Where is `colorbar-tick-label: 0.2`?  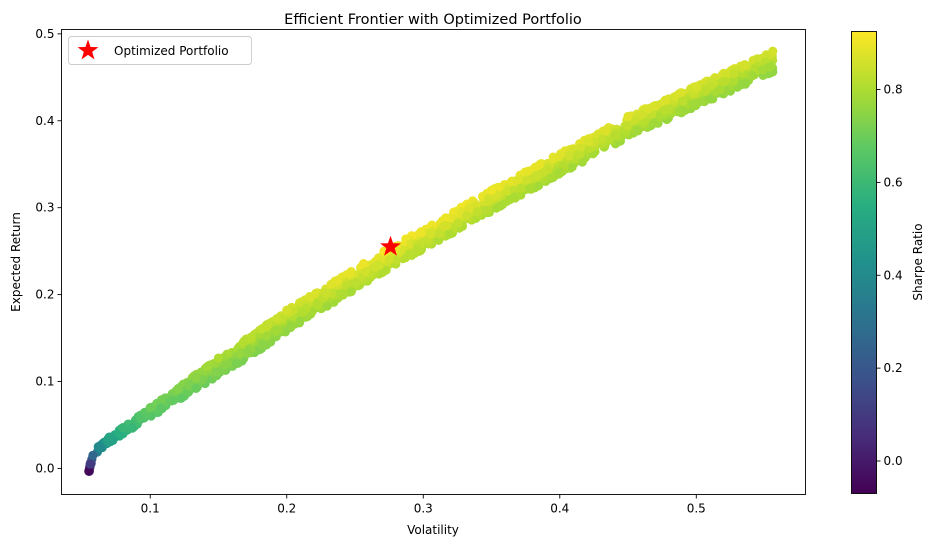 colorbar-tick-label: 0.2 is located at coordinates (893, 368).